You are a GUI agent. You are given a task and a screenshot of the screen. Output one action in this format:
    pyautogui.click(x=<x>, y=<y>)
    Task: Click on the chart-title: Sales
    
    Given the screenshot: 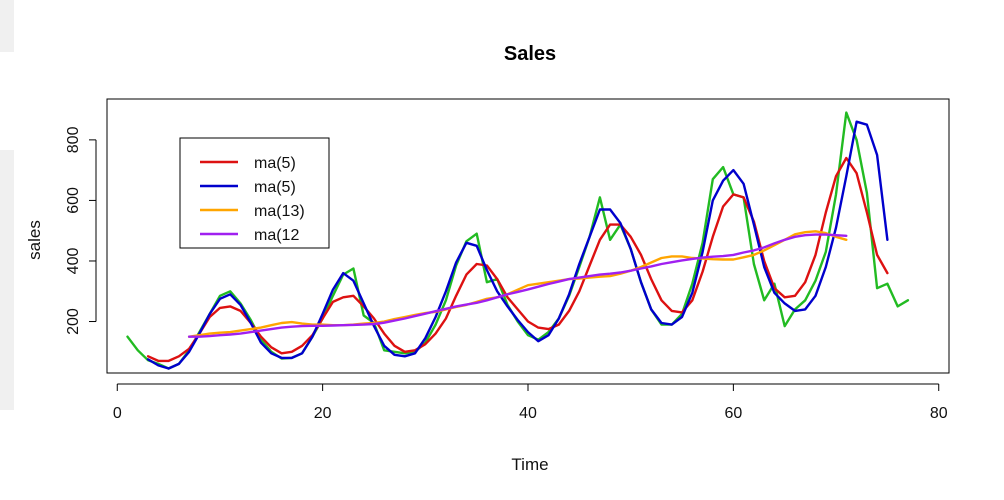 What is the action you would take?
    pyautogui.click(x=530, y=54)
    